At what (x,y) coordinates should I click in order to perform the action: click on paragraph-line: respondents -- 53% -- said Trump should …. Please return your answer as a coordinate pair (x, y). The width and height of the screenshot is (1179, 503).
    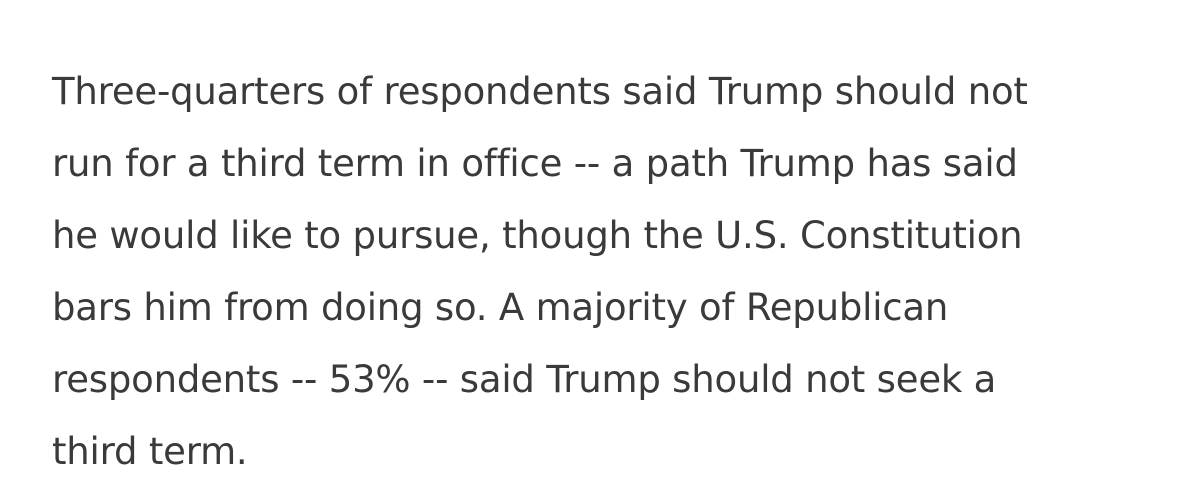
    Looking at the image, I should click on (524, 379).